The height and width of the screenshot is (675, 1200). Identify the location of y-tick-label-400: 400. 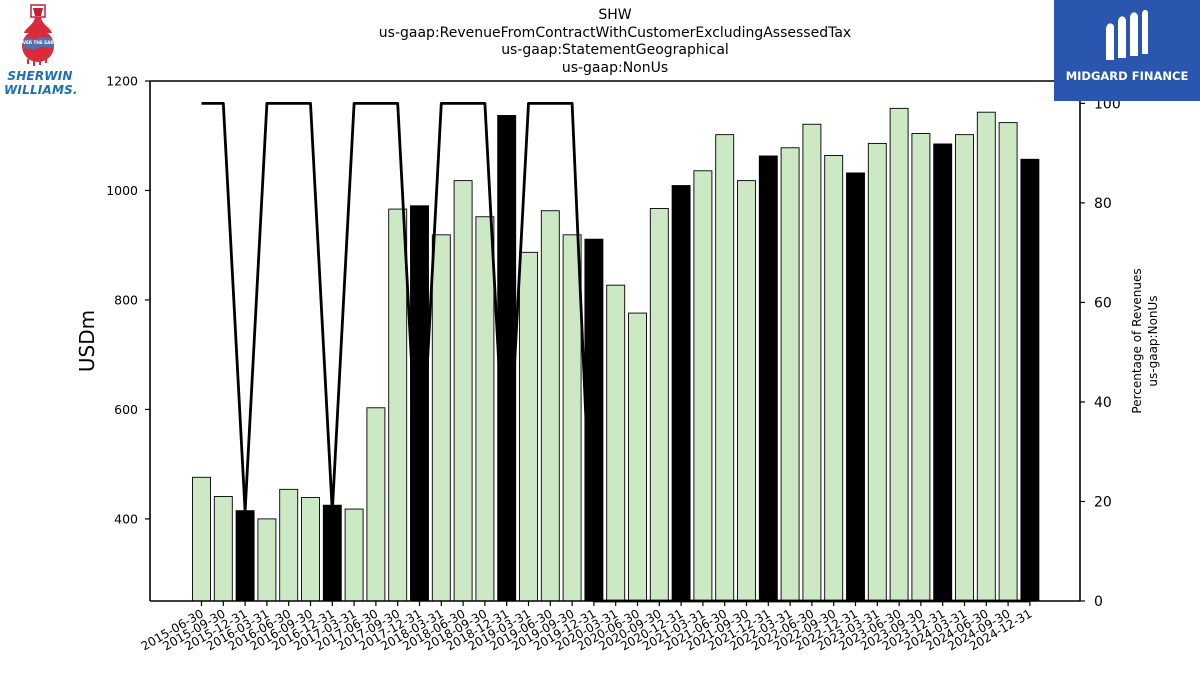
(126, 518).